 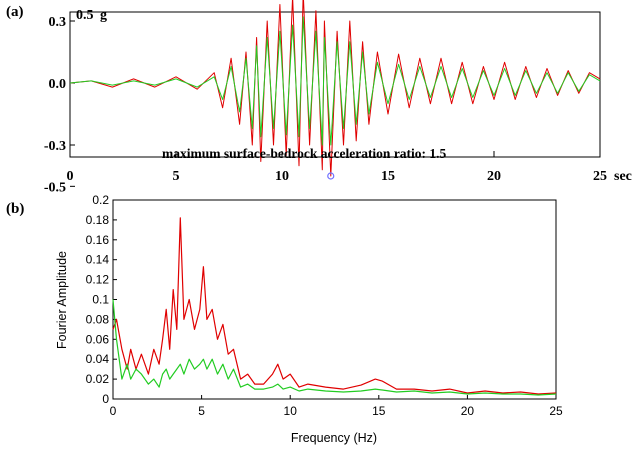 I want to click on panel-b-y-tick-label: 0.12, so click(x=98, y=280).